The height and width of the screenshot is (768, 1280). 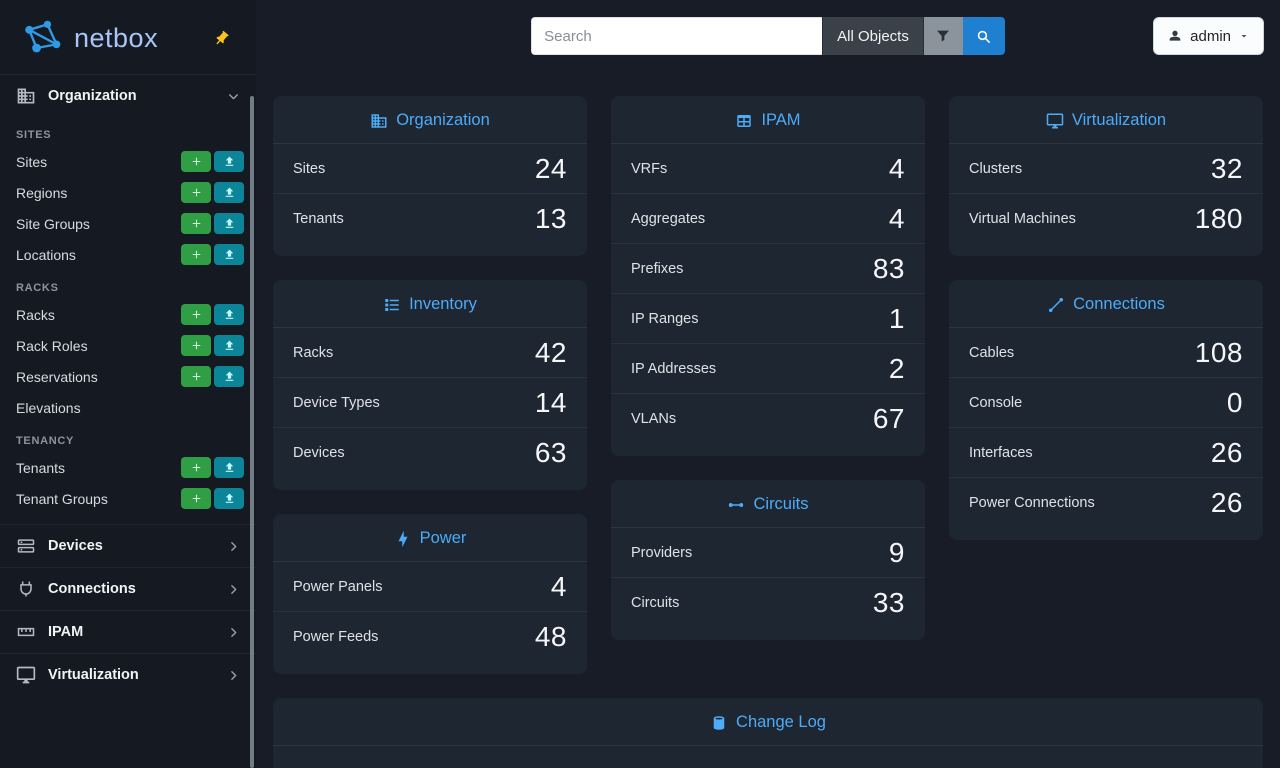 I want to click on ruler-icon, so click(x=26, y=632).